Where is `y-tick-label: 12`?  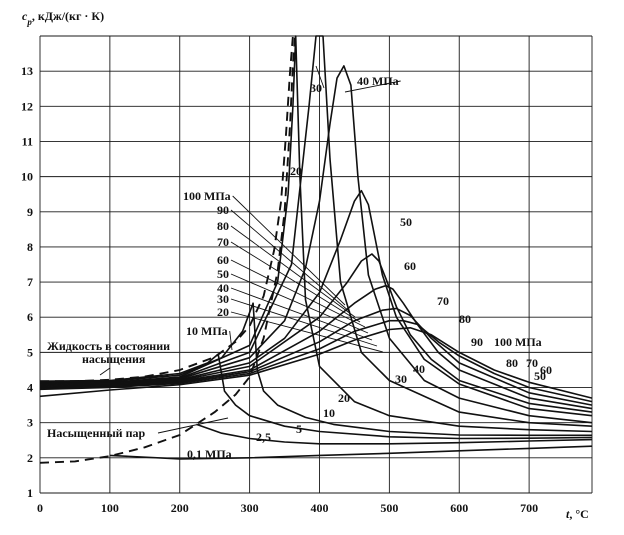 y-tick-label: 12 is located at coordinates (27, 106).